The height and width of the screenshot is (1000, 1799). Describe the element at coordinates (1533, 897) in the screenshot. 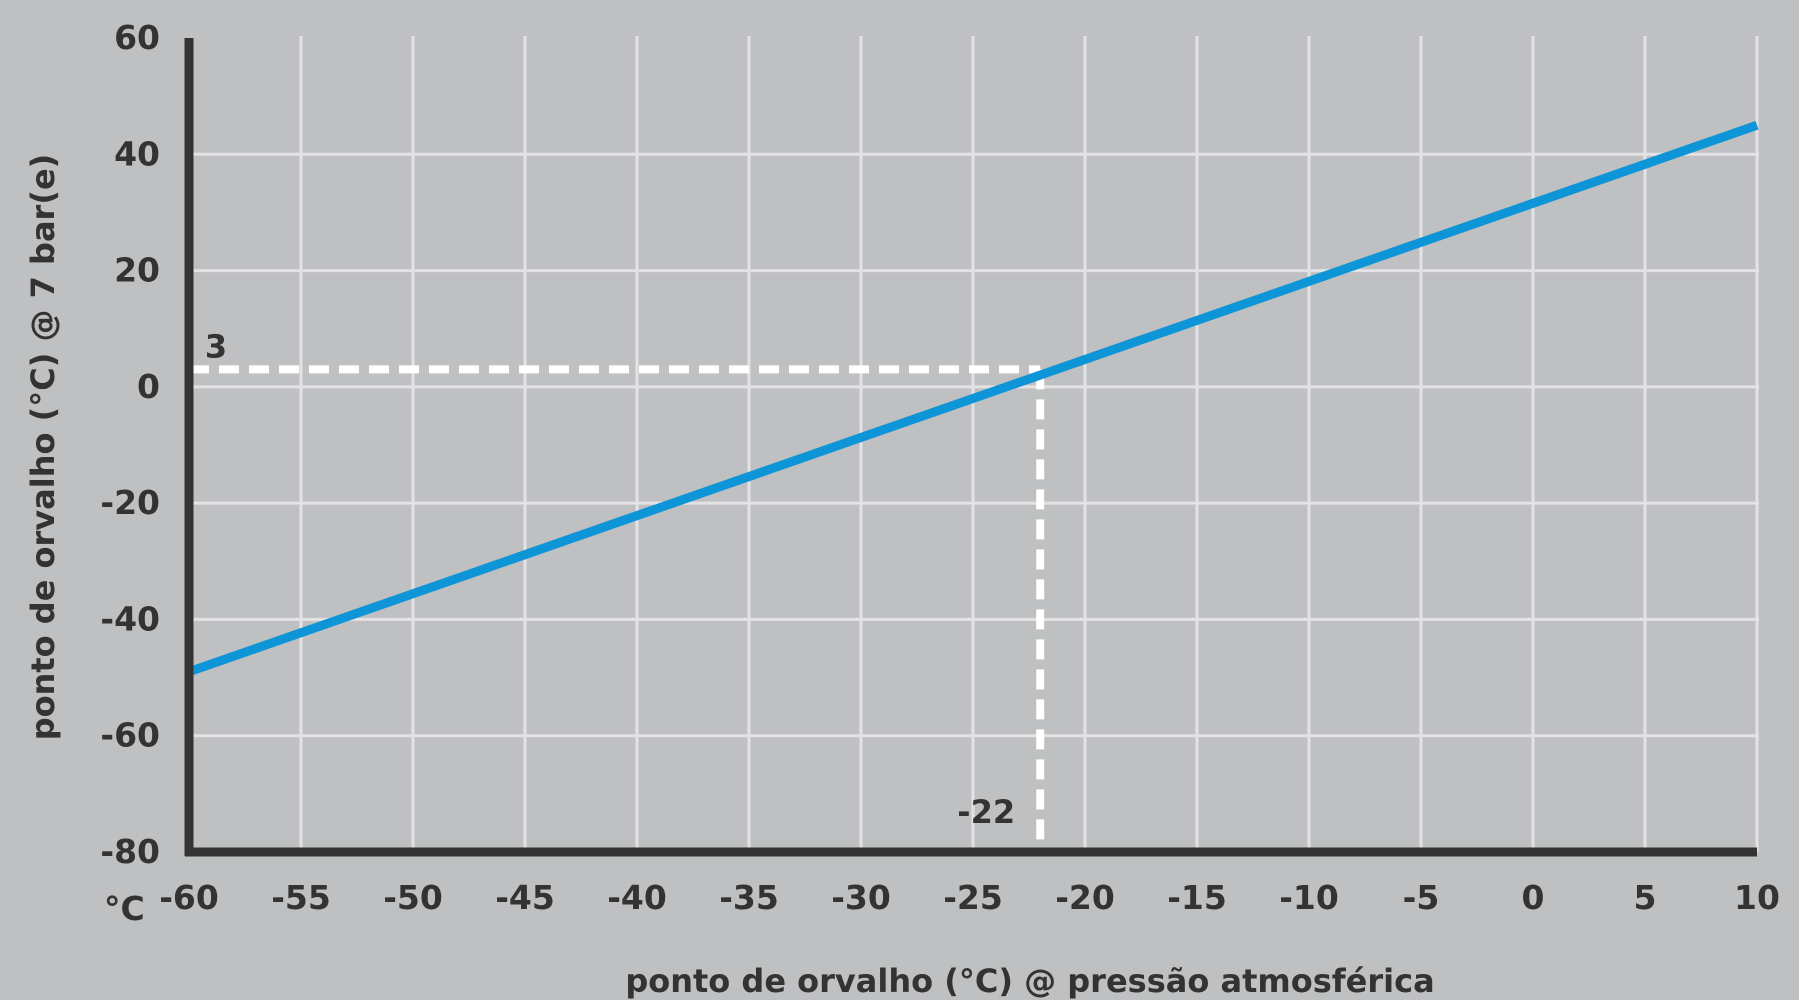

I see `x-tick-label: 0` at that location.